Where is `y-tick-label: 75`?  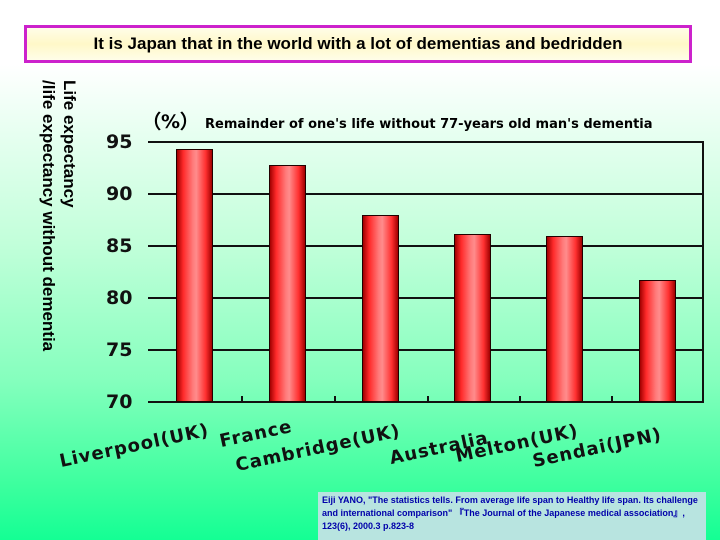 y-tick-label: 75 is located at coordinates (119, 350).